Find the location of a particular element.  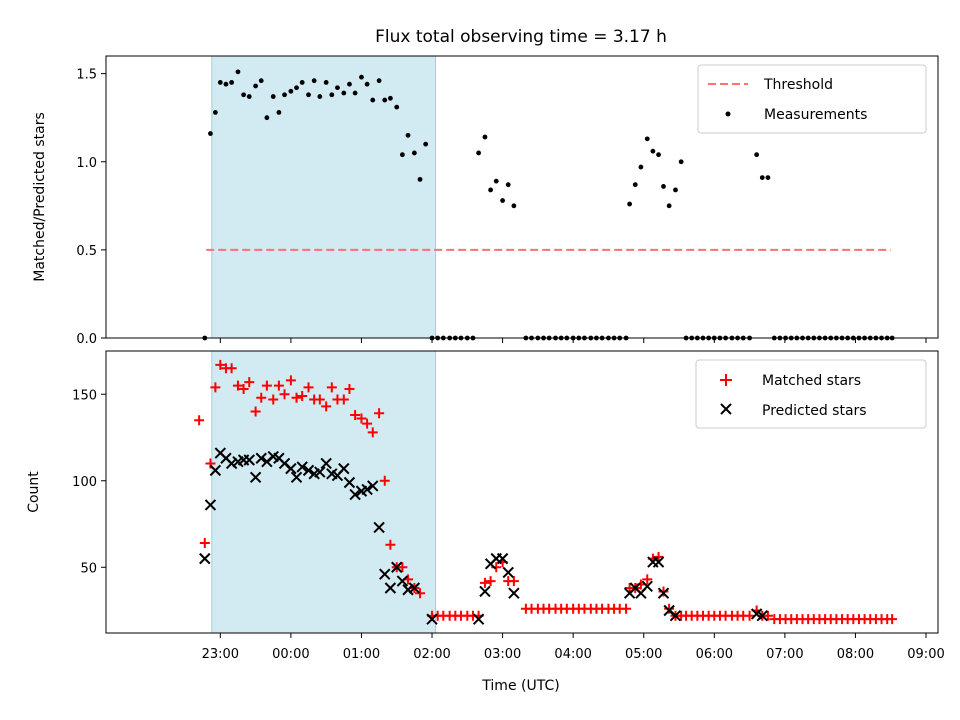

bottom-legend-box is located at coordinates (811, 394).